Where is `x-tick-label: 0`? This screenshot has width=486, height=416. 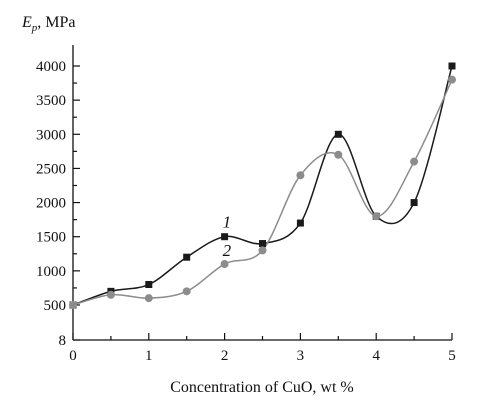
x-tick-label: 0 is located at coordinates (73, 356).